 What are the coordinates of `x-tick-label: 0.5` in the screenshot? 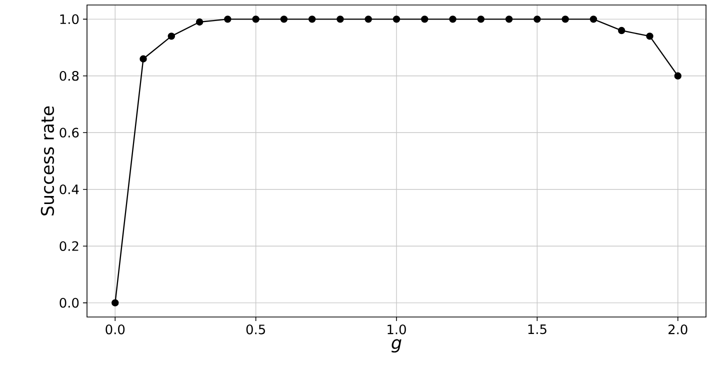 It's located at (255, 329).